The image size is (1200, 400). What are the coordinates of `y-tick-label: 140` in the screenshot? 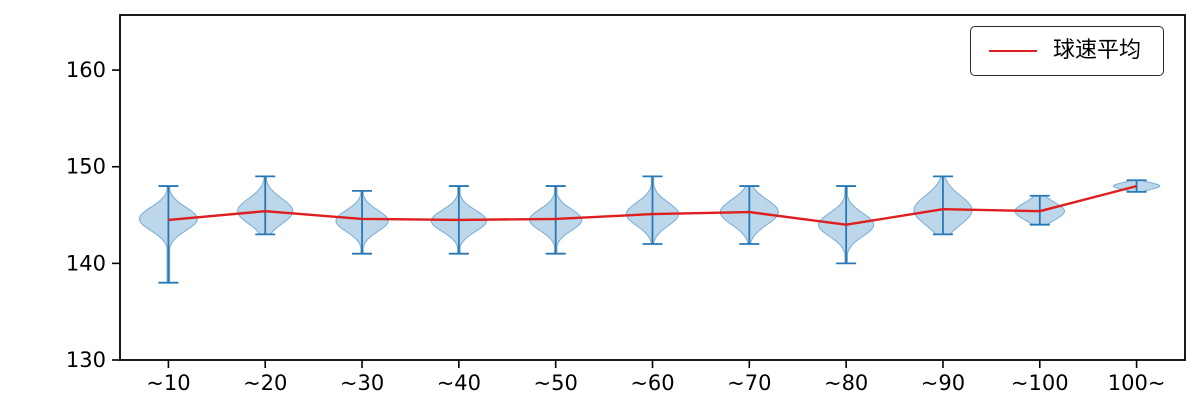 It's located at (86, 263).